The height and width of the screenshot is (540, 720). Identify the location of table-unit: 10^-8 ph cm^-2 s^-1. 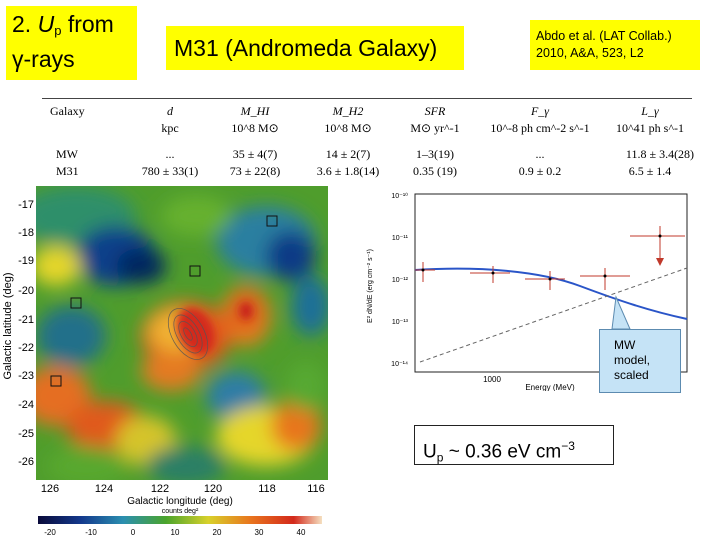
(540, 128).